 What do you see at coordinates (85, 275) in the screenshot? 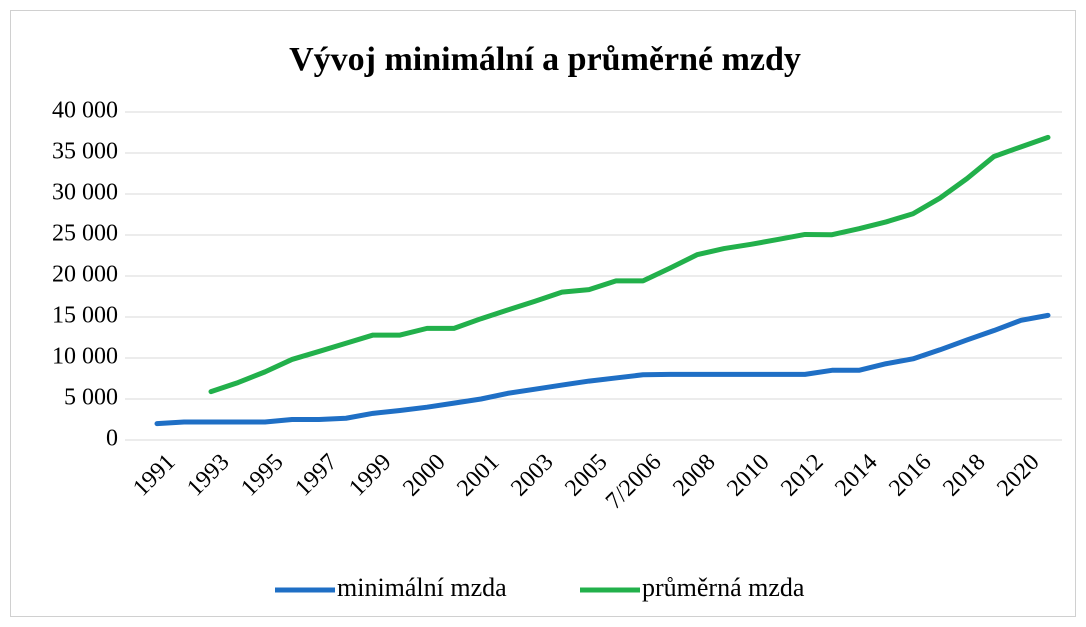
I see `y-tick-label: 20 000` at bounding box center [85, 275].